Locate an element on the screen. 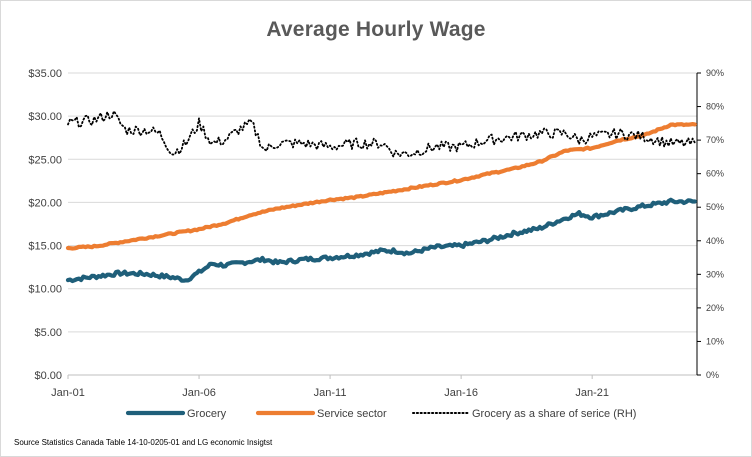 This screenshot has width=752, height=457. y-tick-label-right: 0% is located at coordinates (712, 375).